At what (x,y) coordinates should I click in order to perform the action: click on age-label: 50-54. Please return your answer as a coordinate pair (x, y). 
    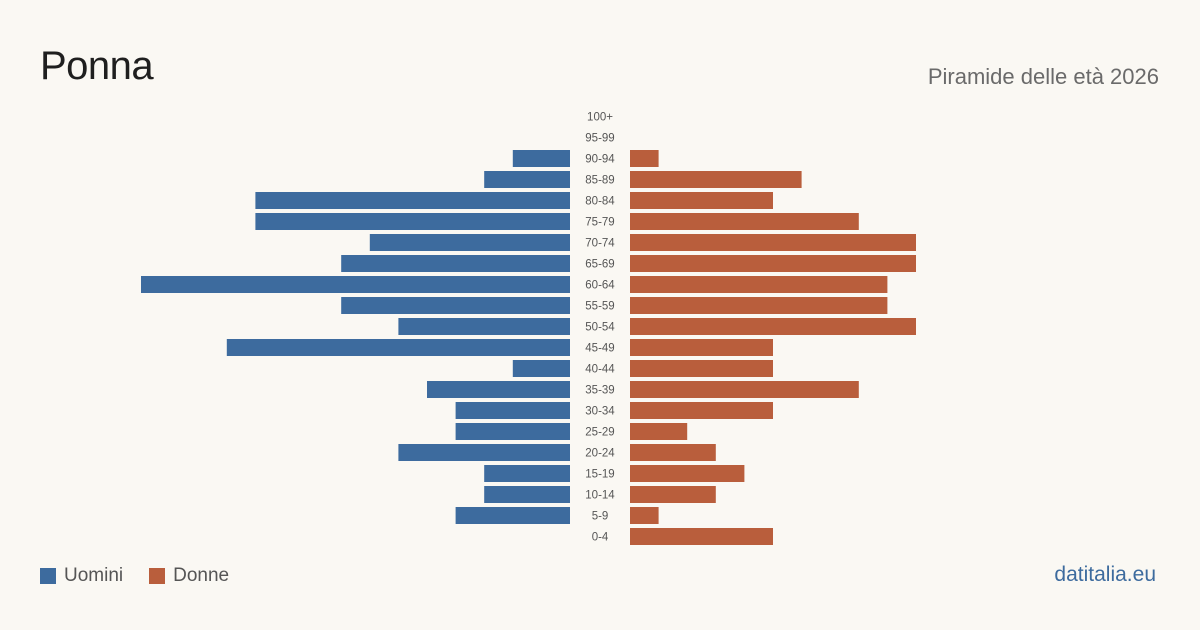
    Looking at the image, I should click on (600, 328).